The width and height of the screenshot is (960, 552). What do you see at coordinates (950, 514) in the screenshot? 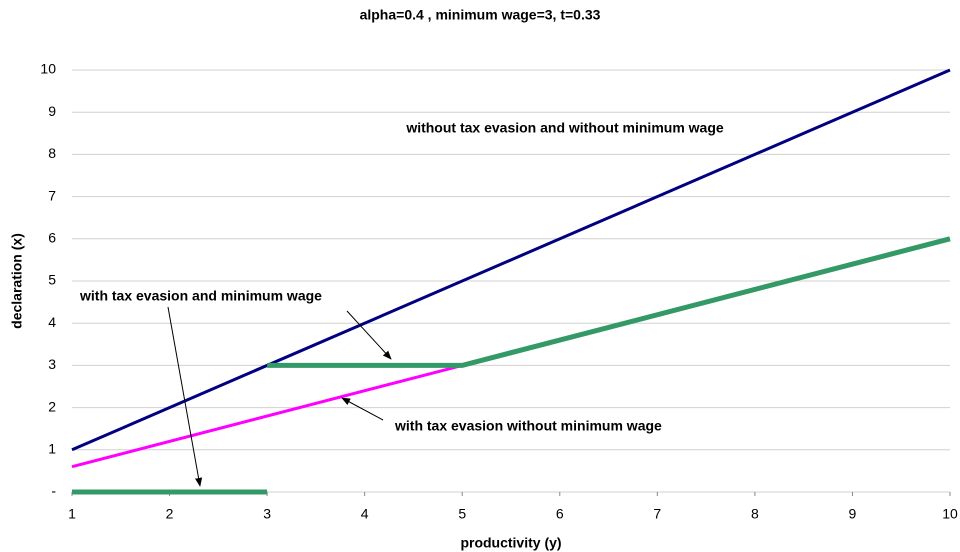
I see `x-tick-label: 10` at bounding box center [950, 514].